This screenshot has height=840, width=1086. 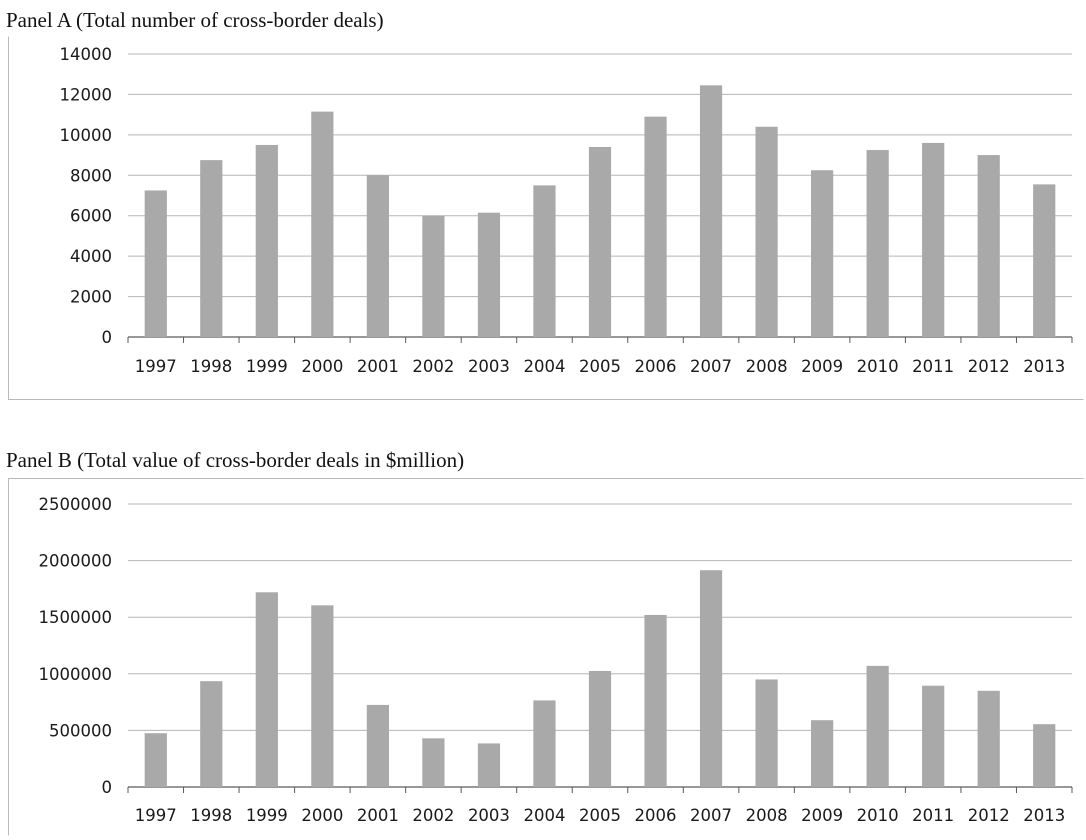 I want to click on y-tick-label: 14000, so click(x=86, y=54).